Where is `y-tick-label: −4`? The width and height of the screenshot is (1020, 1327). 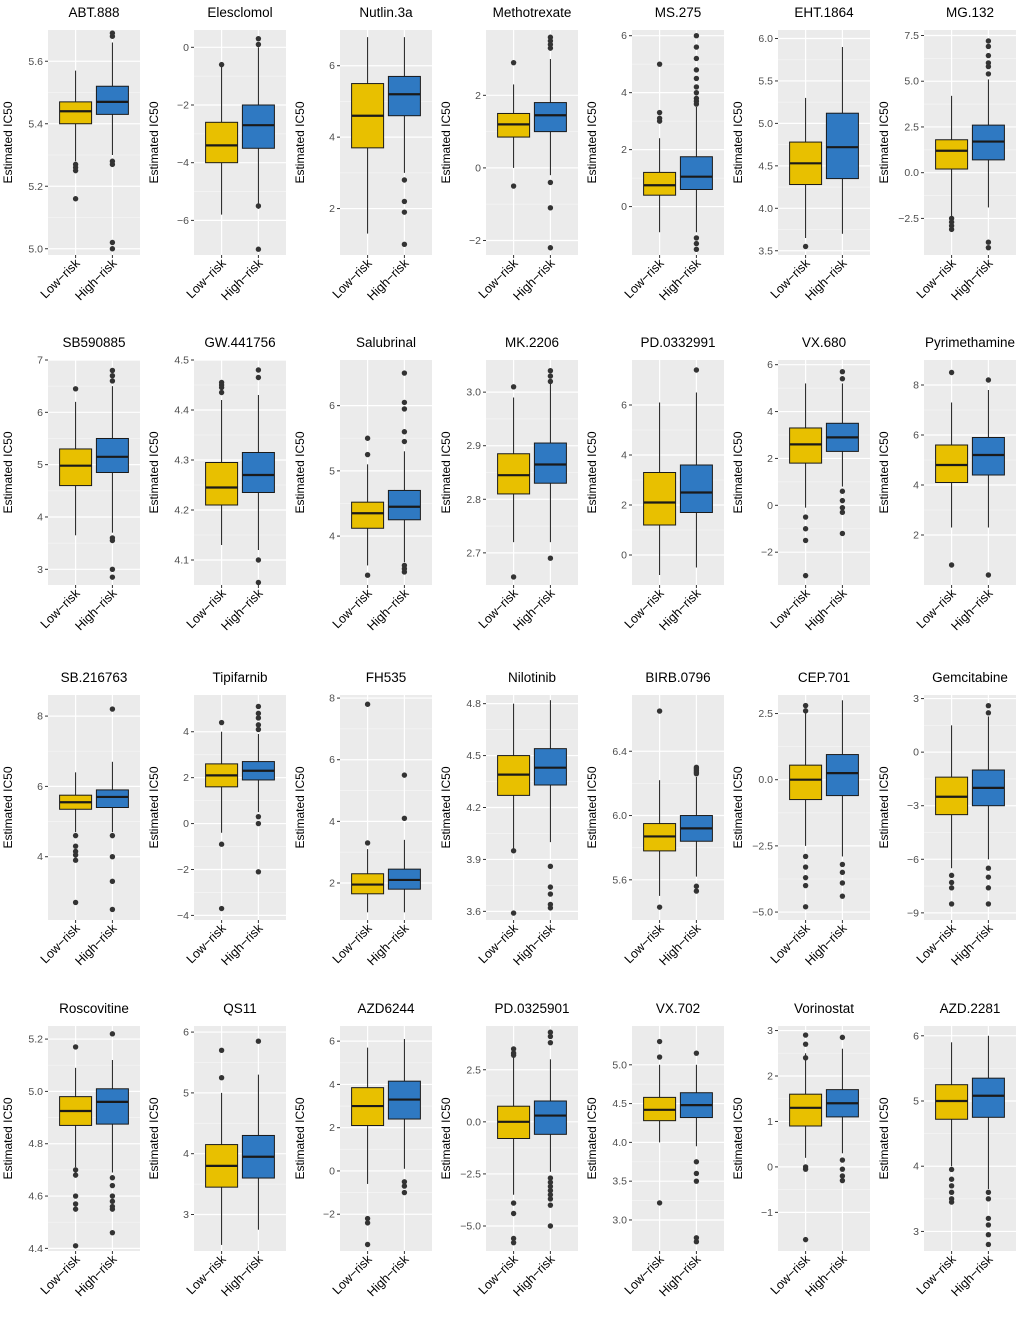
y-tick-label: −4 is located at coordinates (183, 163).